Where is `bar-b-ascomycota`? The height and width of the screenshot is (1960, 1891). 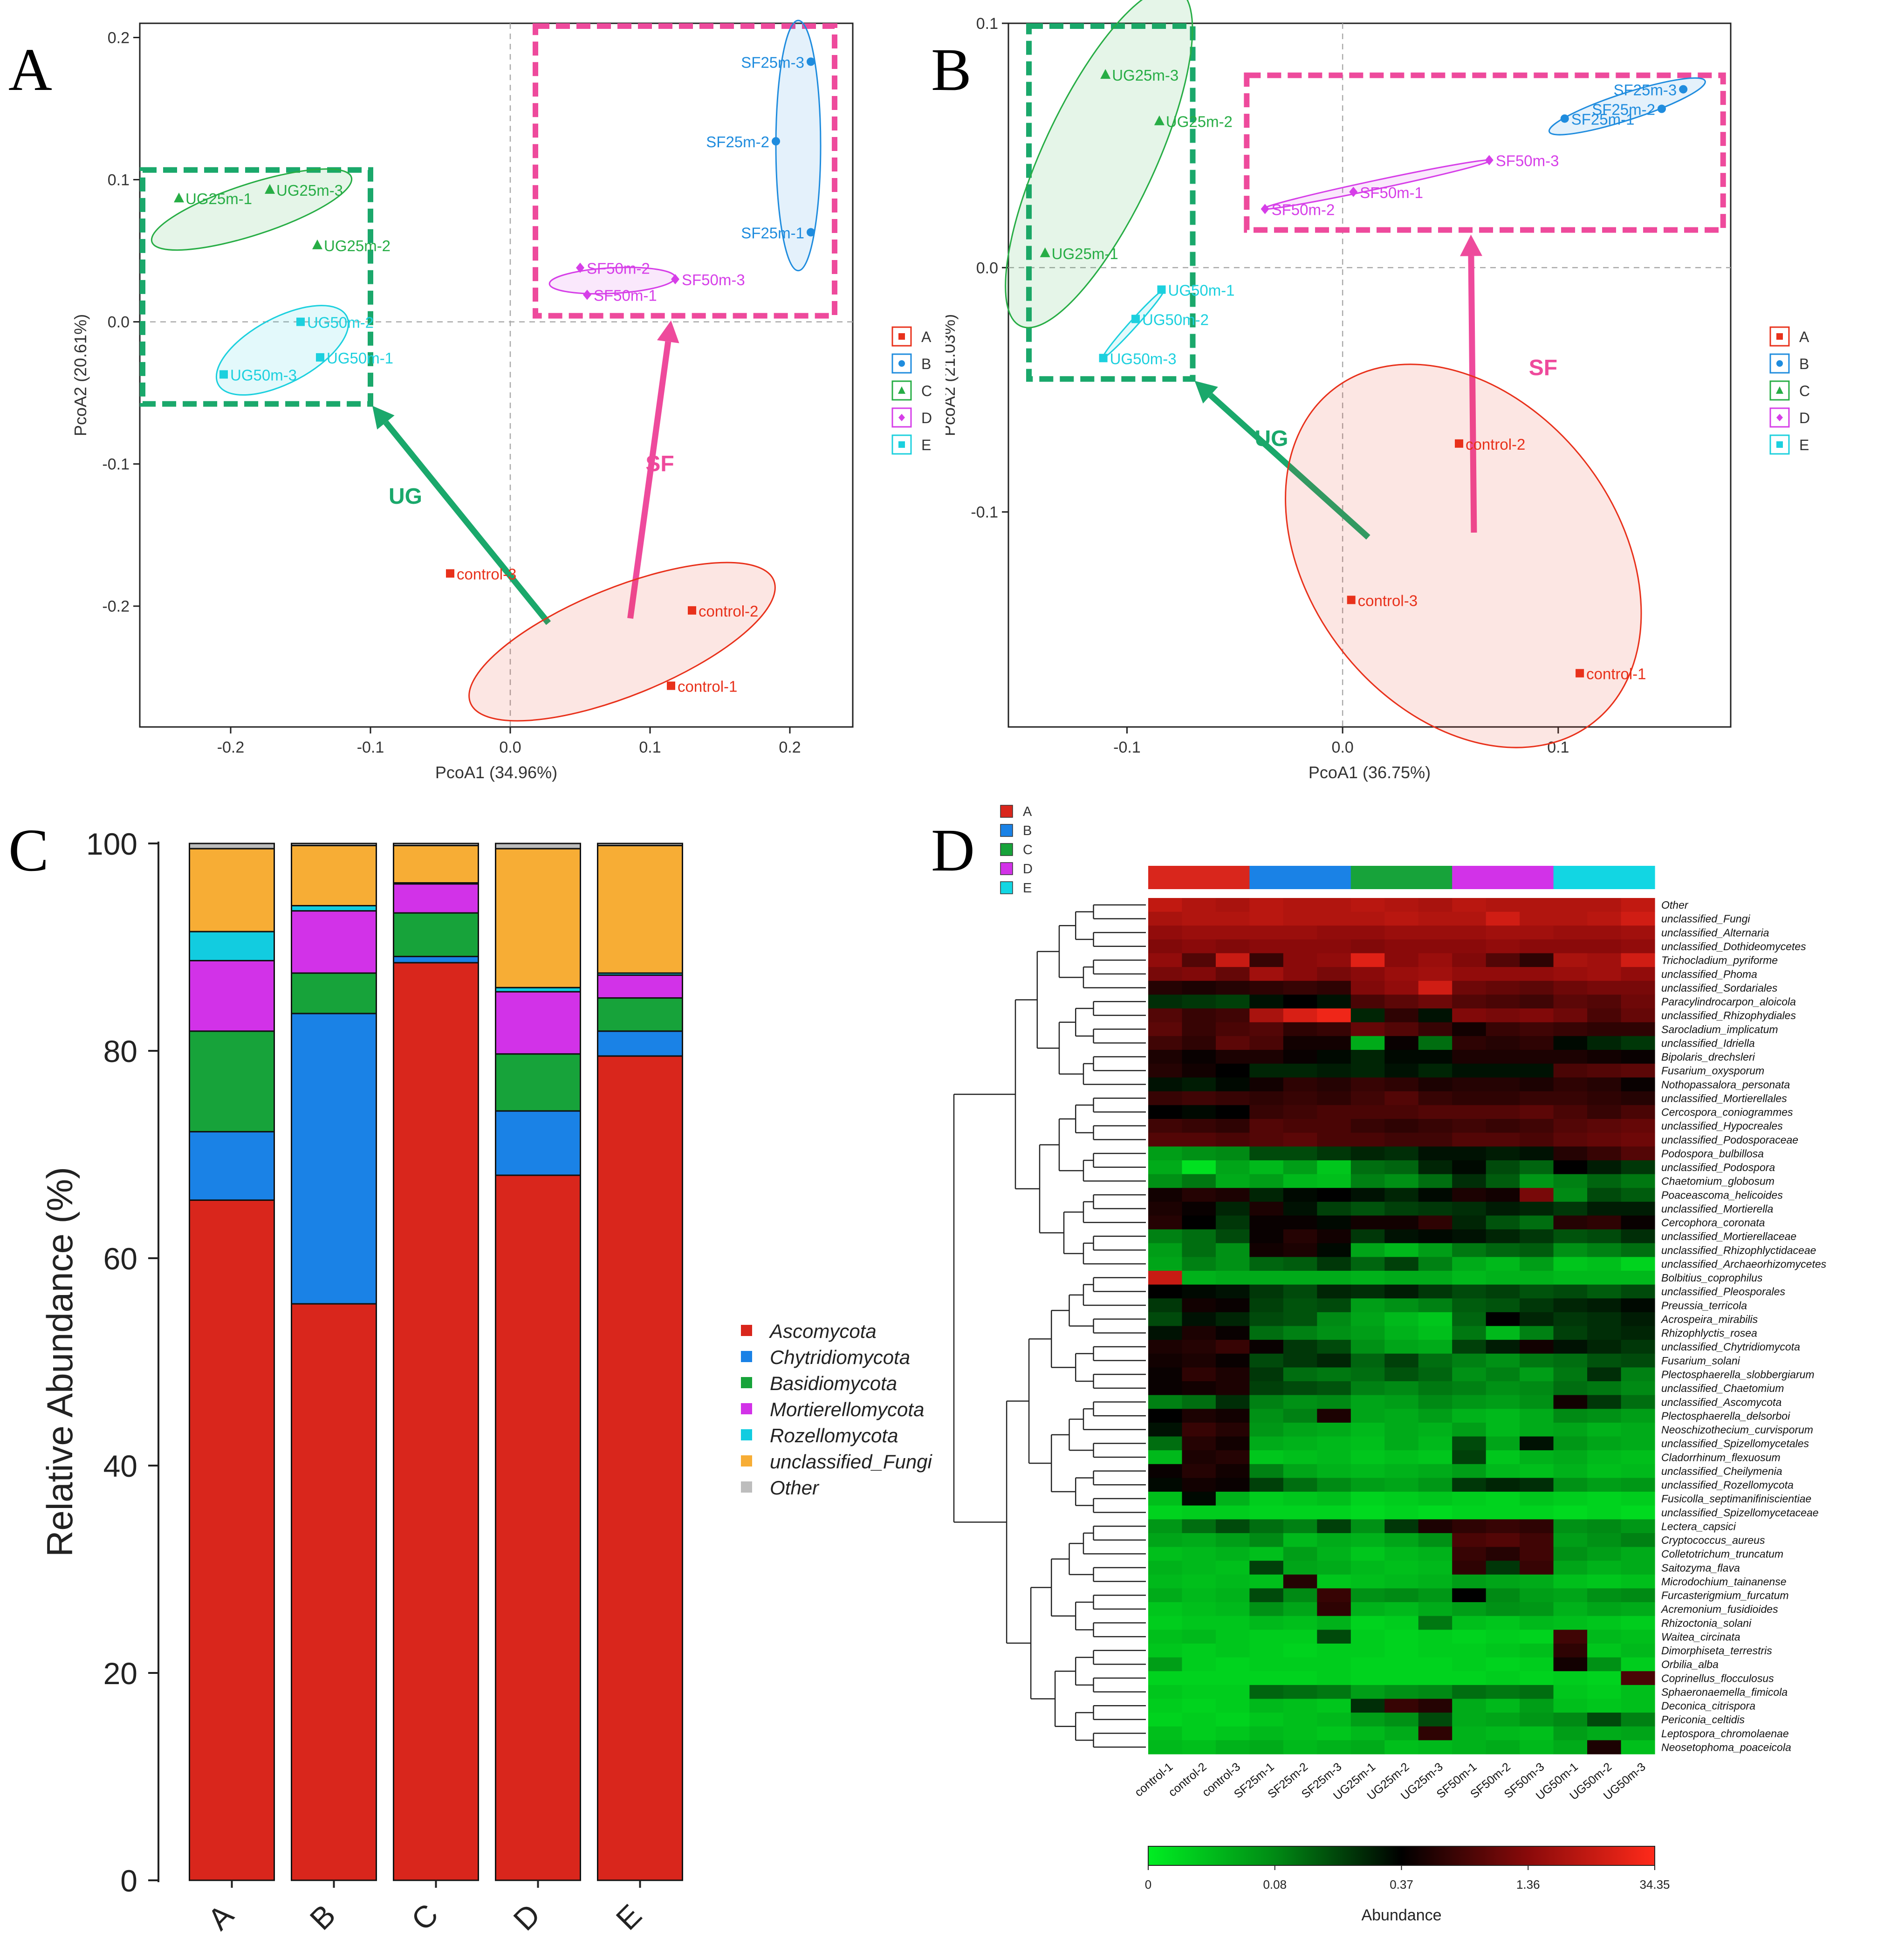
bar-b-ascomycota is located at coordinates (334, 1592).